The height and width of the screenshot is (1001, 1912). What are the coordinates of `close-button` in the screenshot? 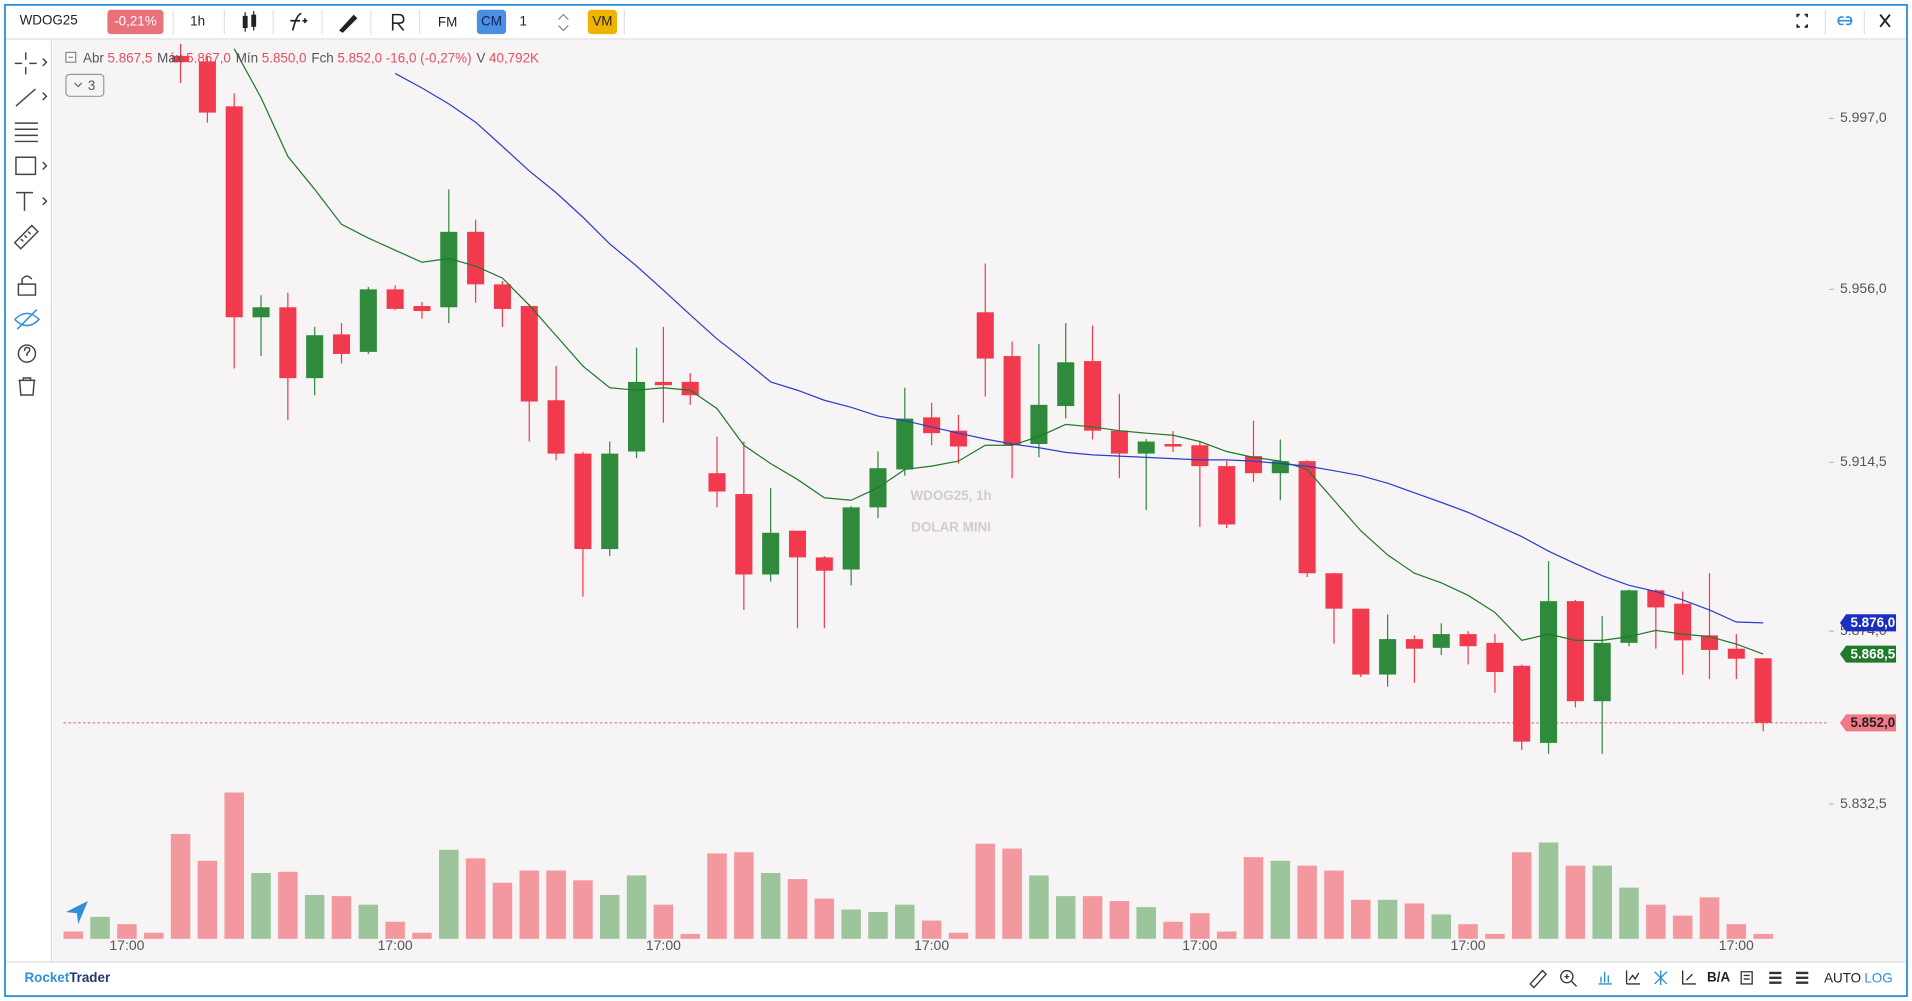 It's located at (1885, 21).